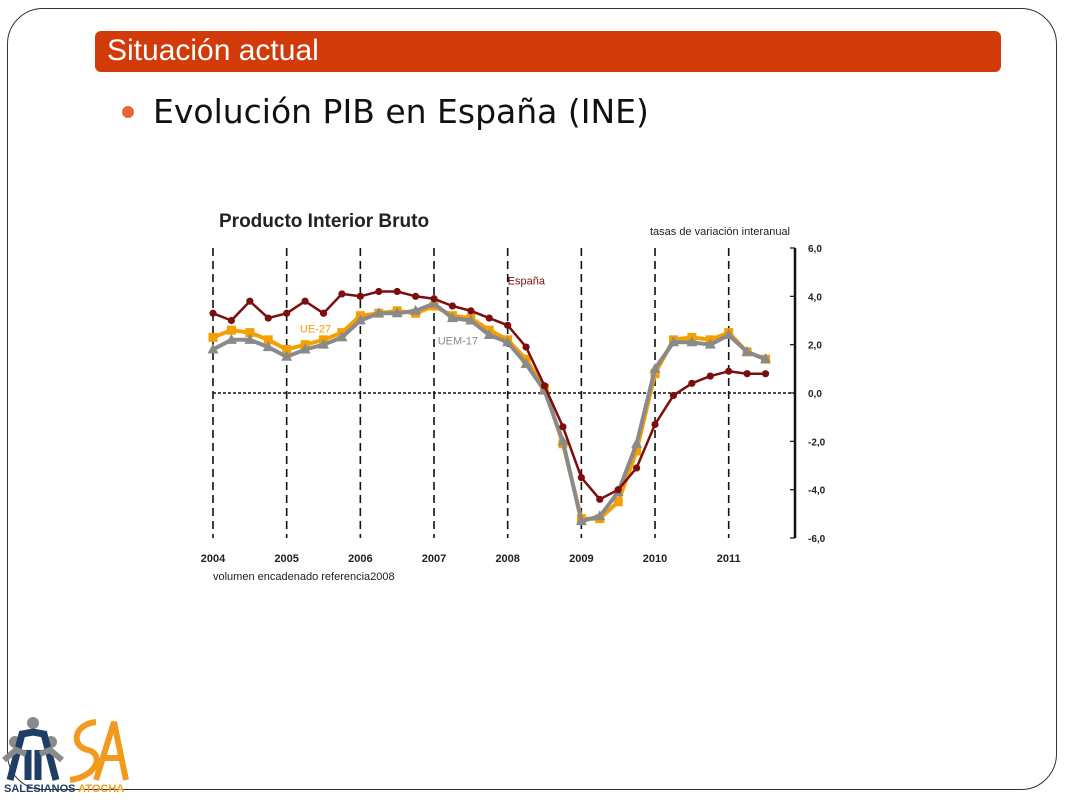  What do you see at coordinates (434, 559) in the screenshot?
I see `x-tick-label: 2007` at bounding box center [434, 559].